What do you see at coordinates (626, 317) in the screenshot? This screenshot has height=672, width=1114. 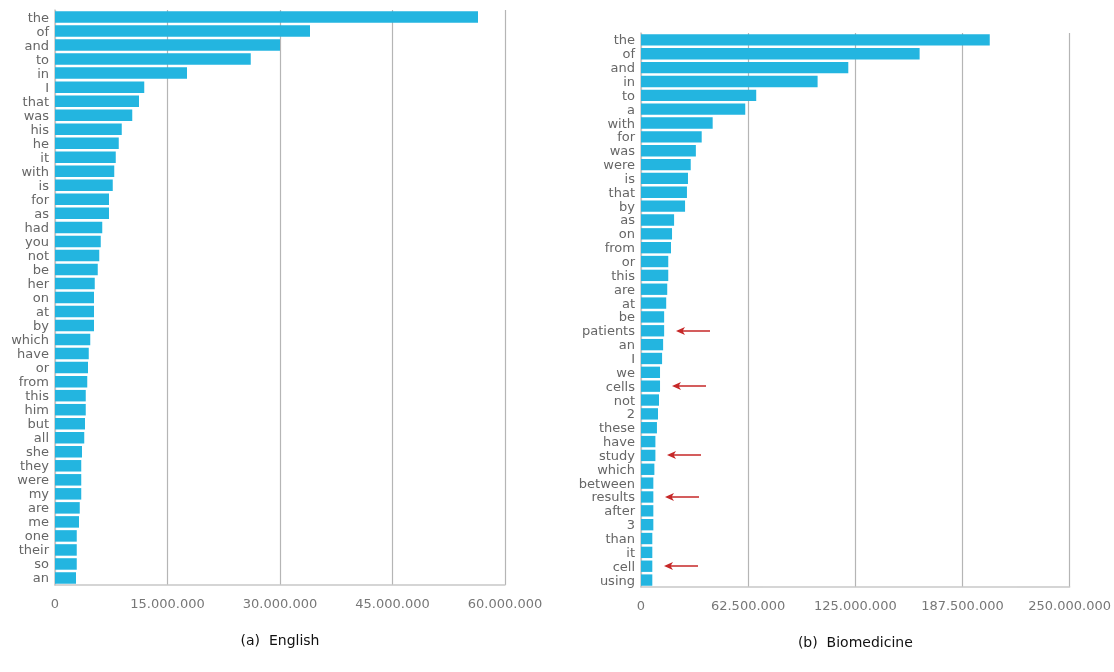 I see `y-tick-label: be` at bounding box center [626, 317].